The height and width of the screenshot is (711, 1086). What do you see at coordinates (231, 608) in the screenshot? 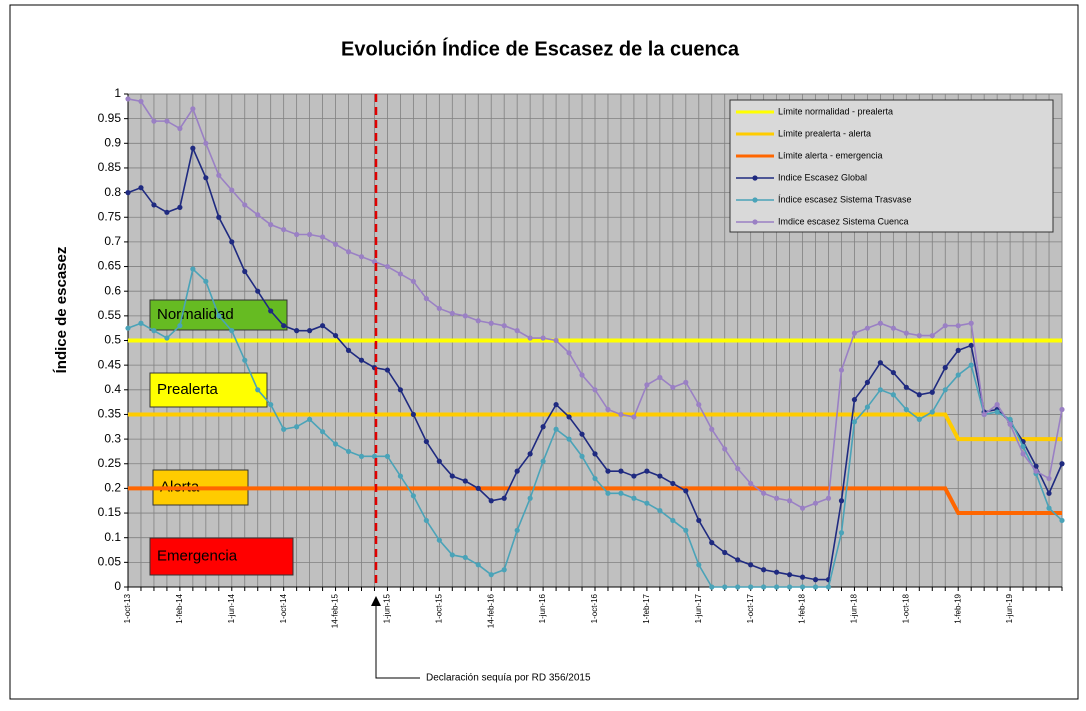
I see `x-tick-label: 1-jun-14` at bounding box center [231, 608].